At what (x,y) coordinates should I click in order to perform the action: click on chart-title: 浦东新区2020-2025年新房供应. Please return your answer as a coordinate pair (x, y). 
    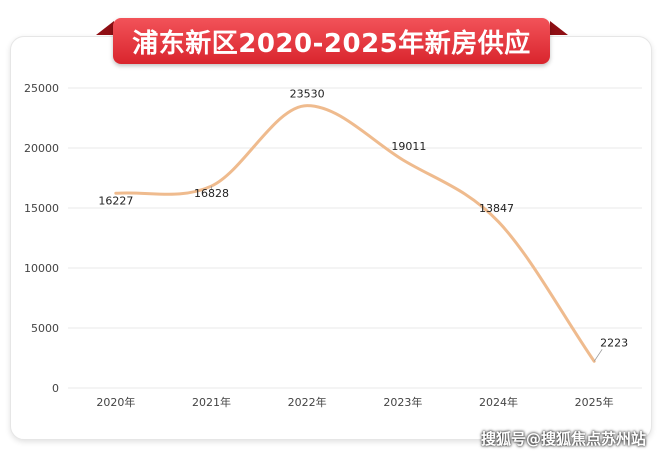
    Looking at the image, I should click on (331, 41).